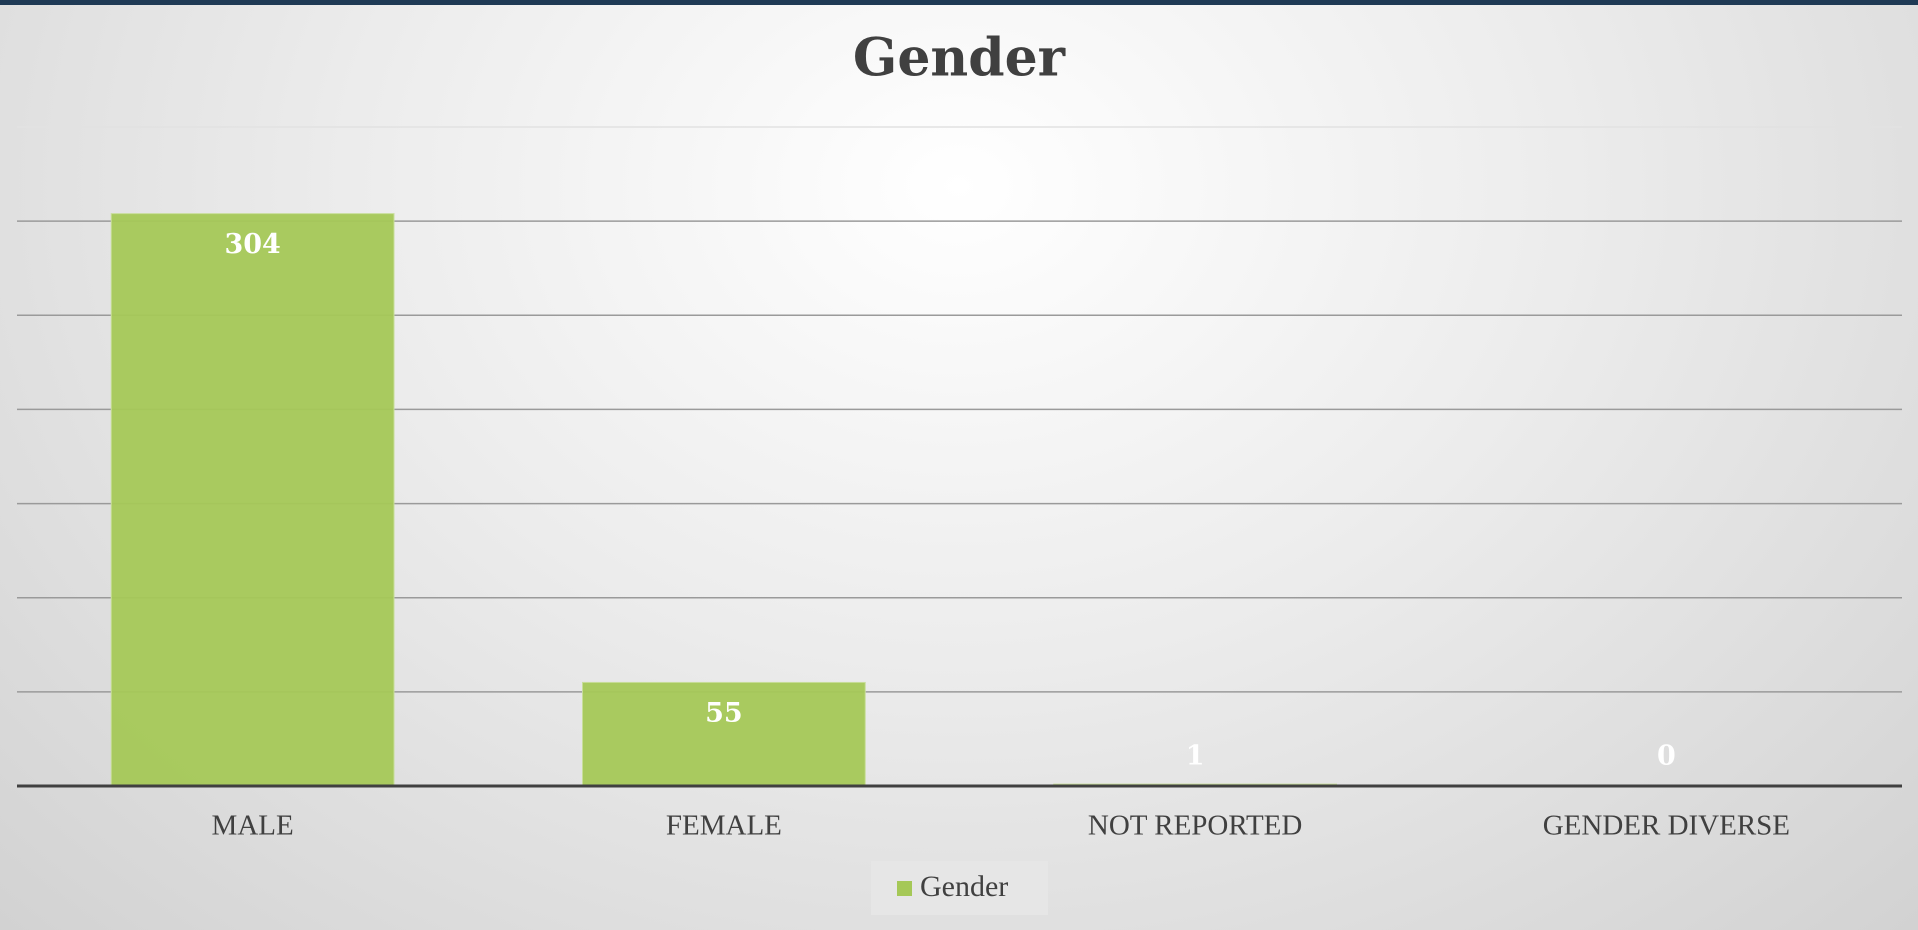 The height and width of the screenshot is (930, 1918). What do you see at coordinates (904, 888) in the screenshot?
I see `legend-swatch` at bounding box center [904, 888].